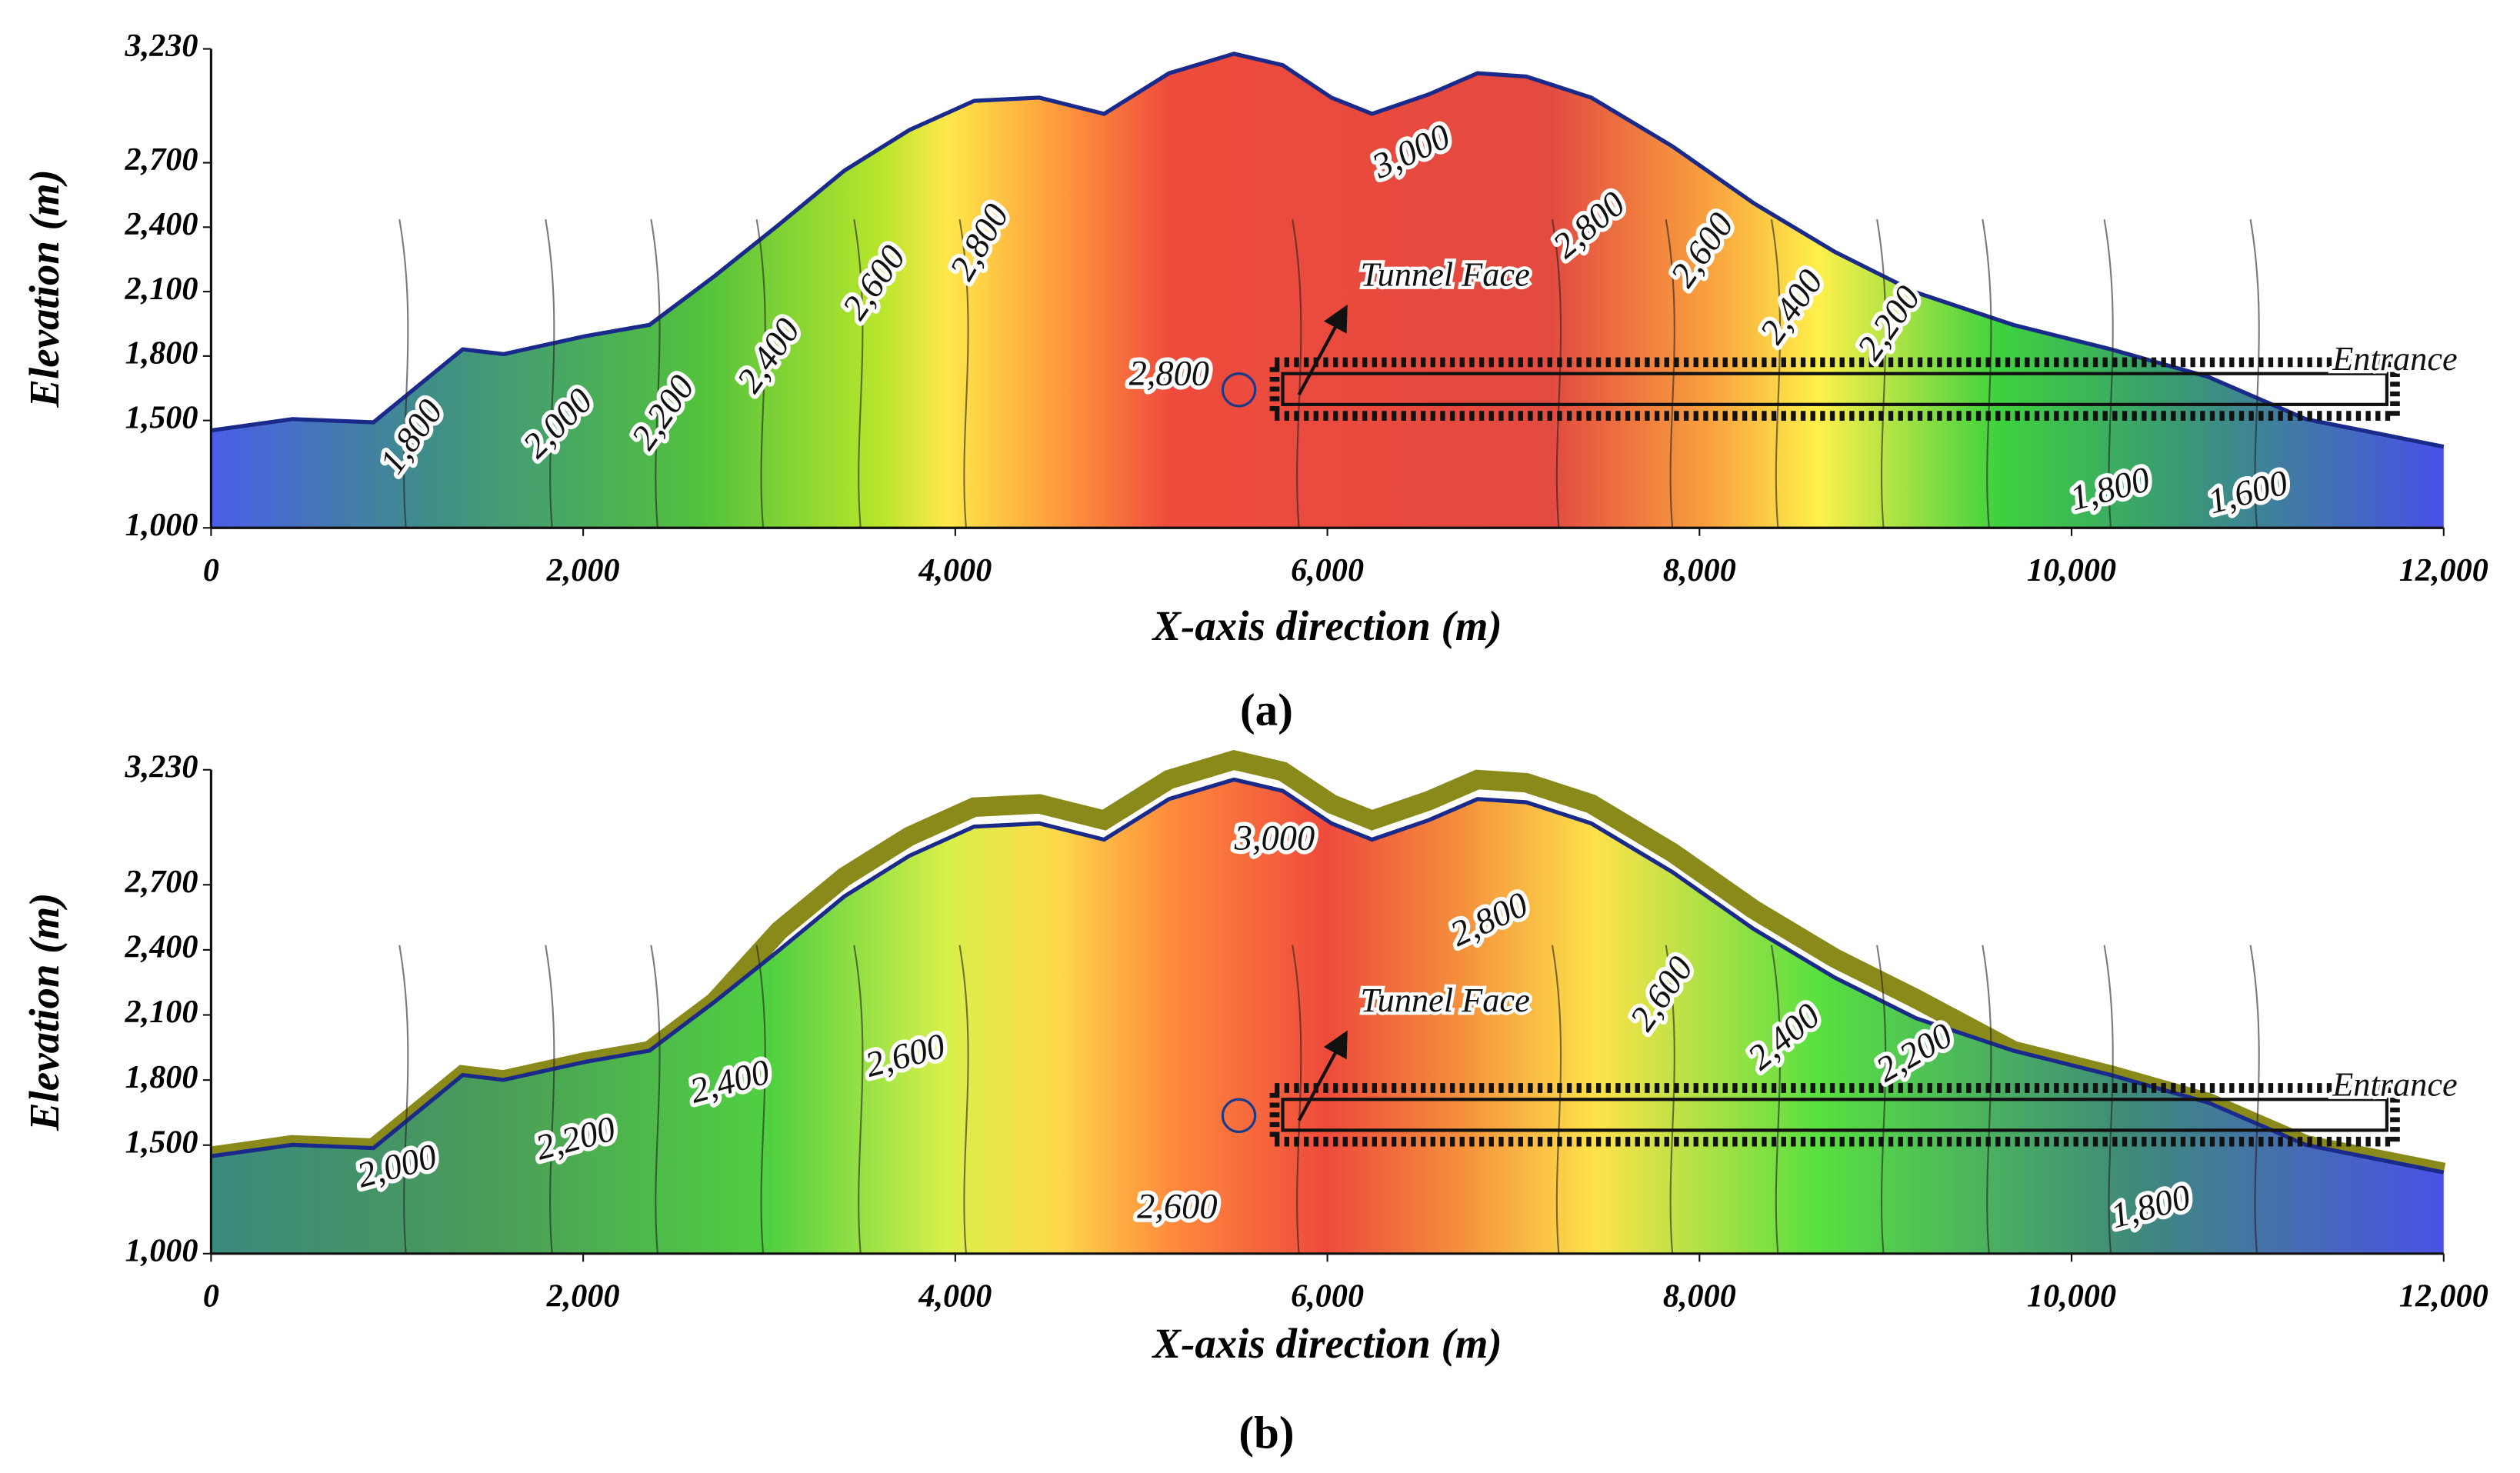 This screenshot has height=1473, width=2520. Describe the element at coordinates (1275, 838) in the screenshot. I see `contour-label: 3,000` at that location.